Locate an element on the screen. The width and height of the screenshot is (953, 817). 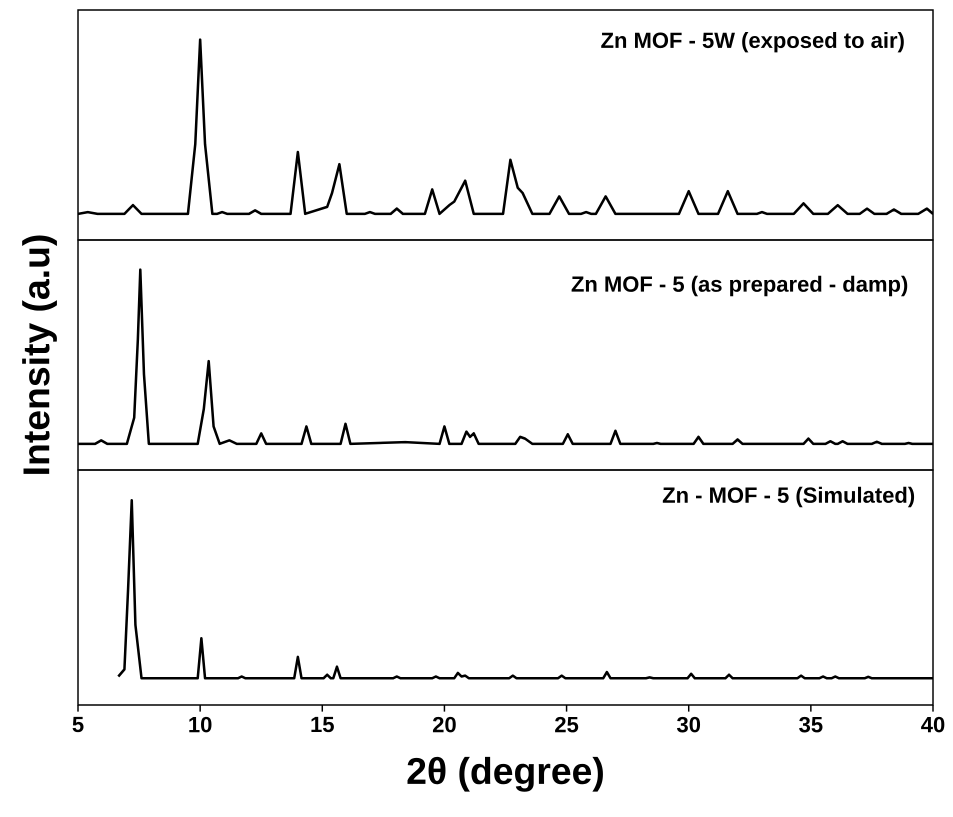
x-tick-label: 35 is located at coordinates (810, 724).